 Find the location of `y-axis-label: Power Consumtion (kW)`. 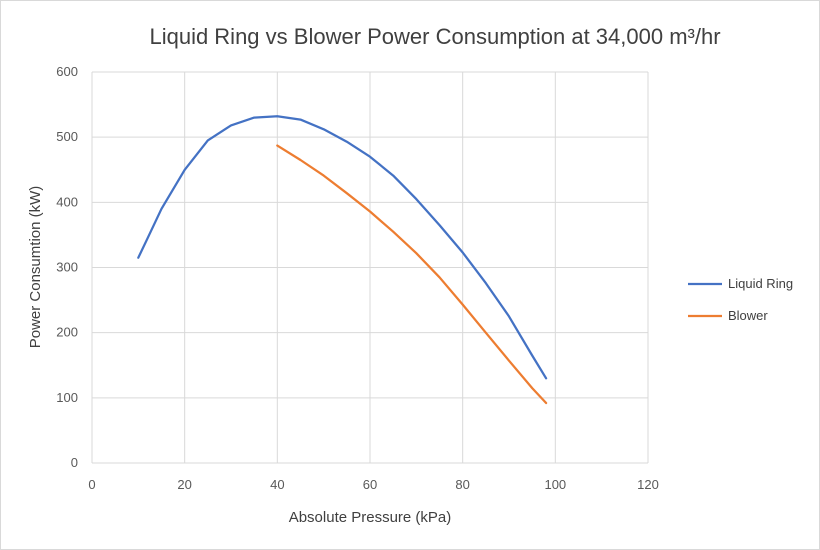

y-axis-label: Power Consumtion (kW) is located at coordinates (35, 267).